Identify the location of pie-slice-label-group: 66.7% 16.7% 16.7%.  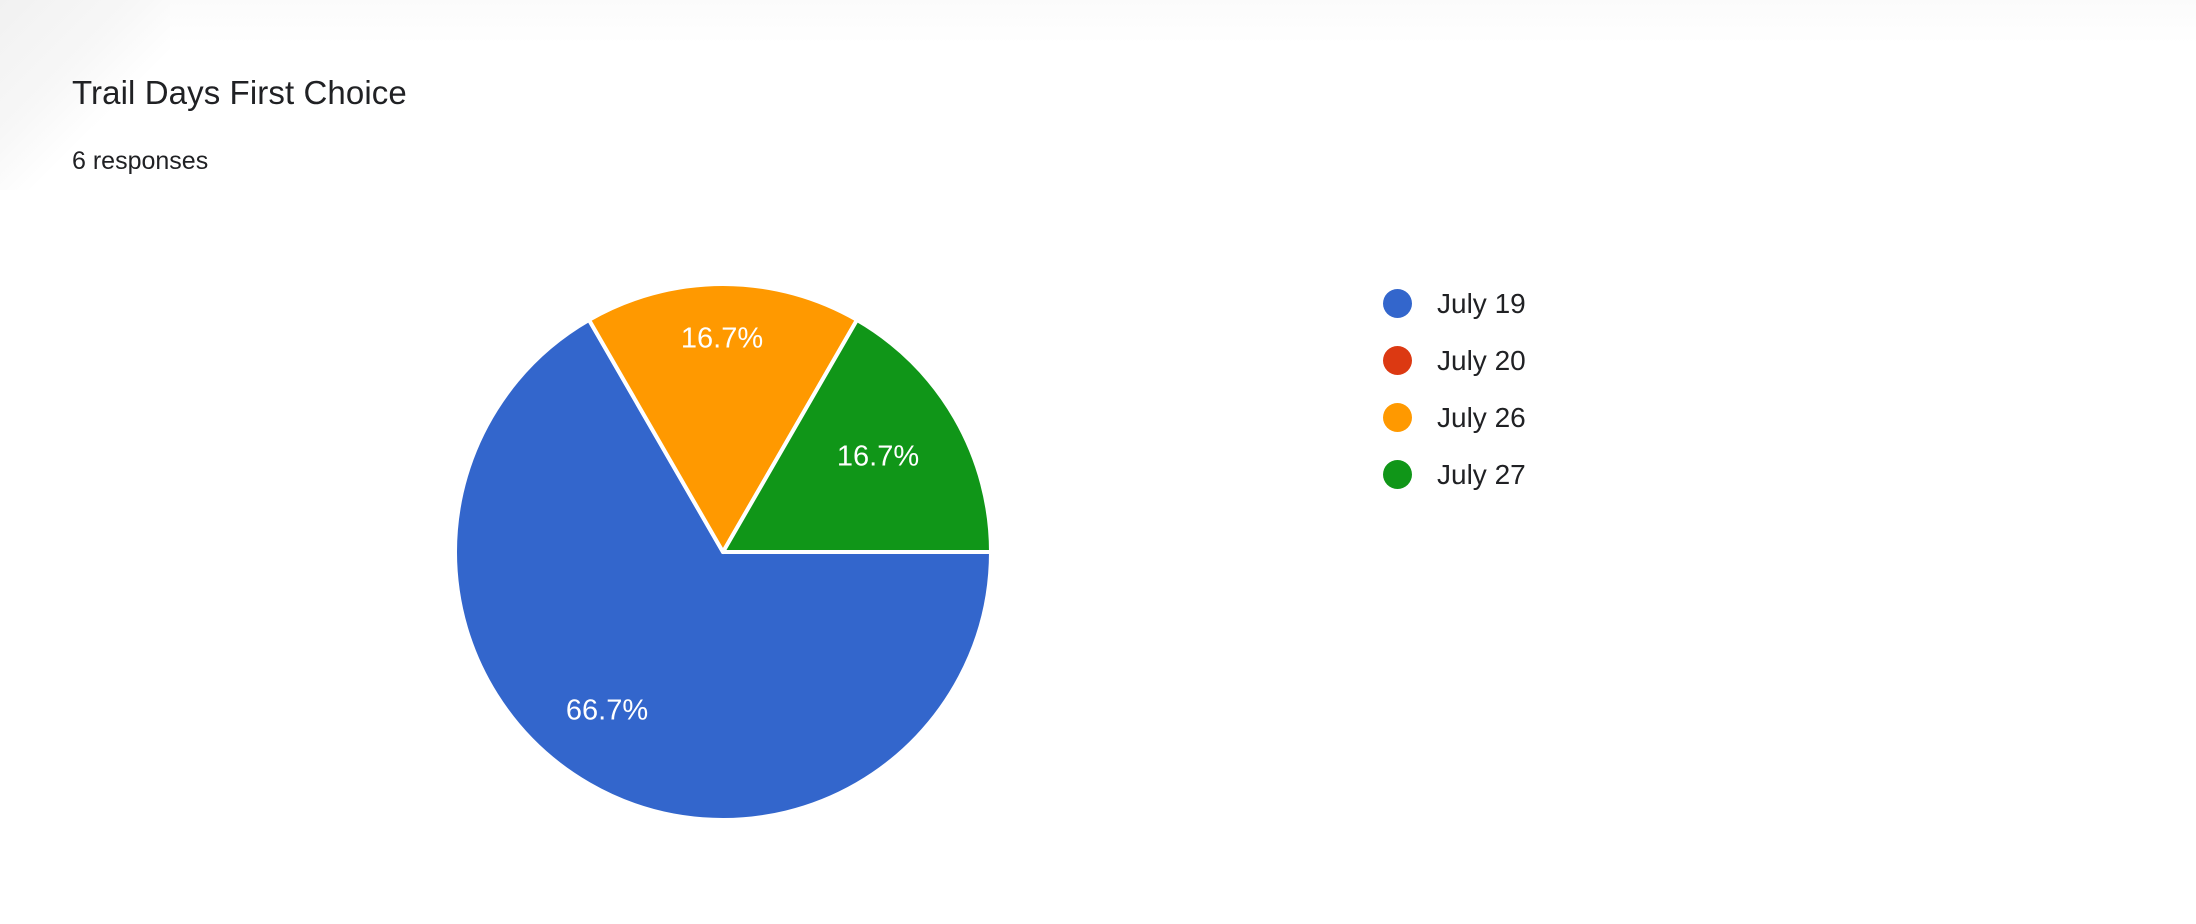
(742, 525).